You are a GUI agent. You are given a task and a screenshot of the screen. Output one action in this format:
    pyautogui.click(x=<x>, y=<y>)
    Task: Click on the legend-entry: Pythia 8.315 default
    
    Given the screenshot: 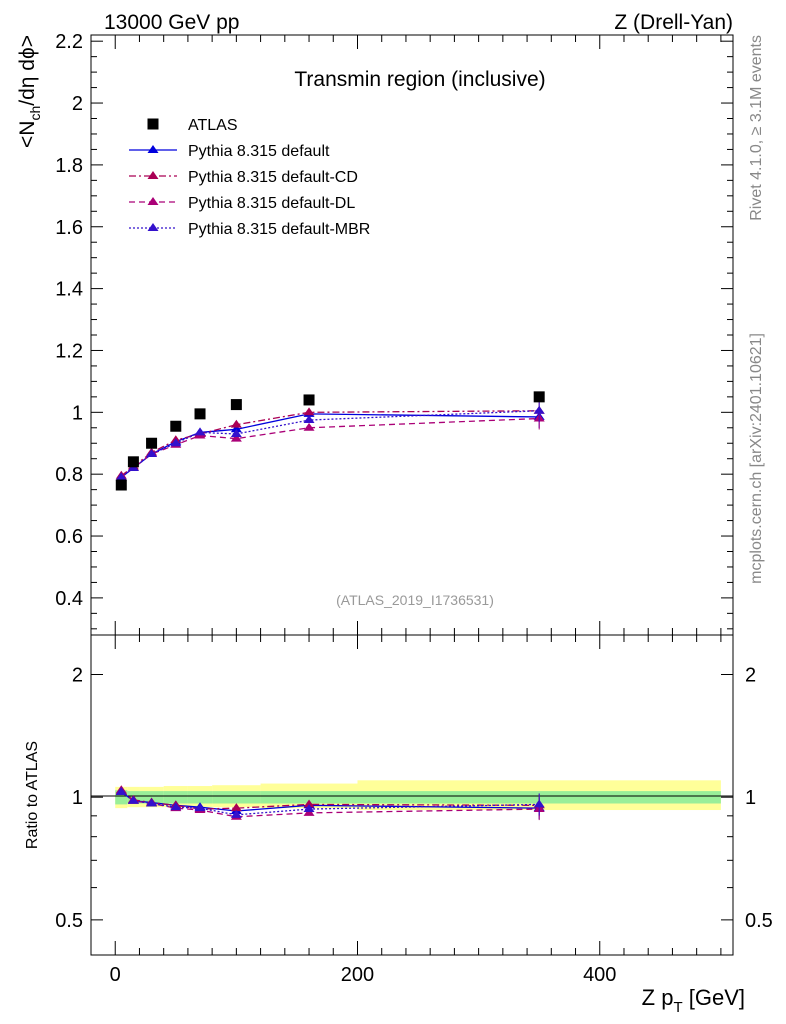 What is the action you would take?
    pyautogui.click(x=229, y=151)
    